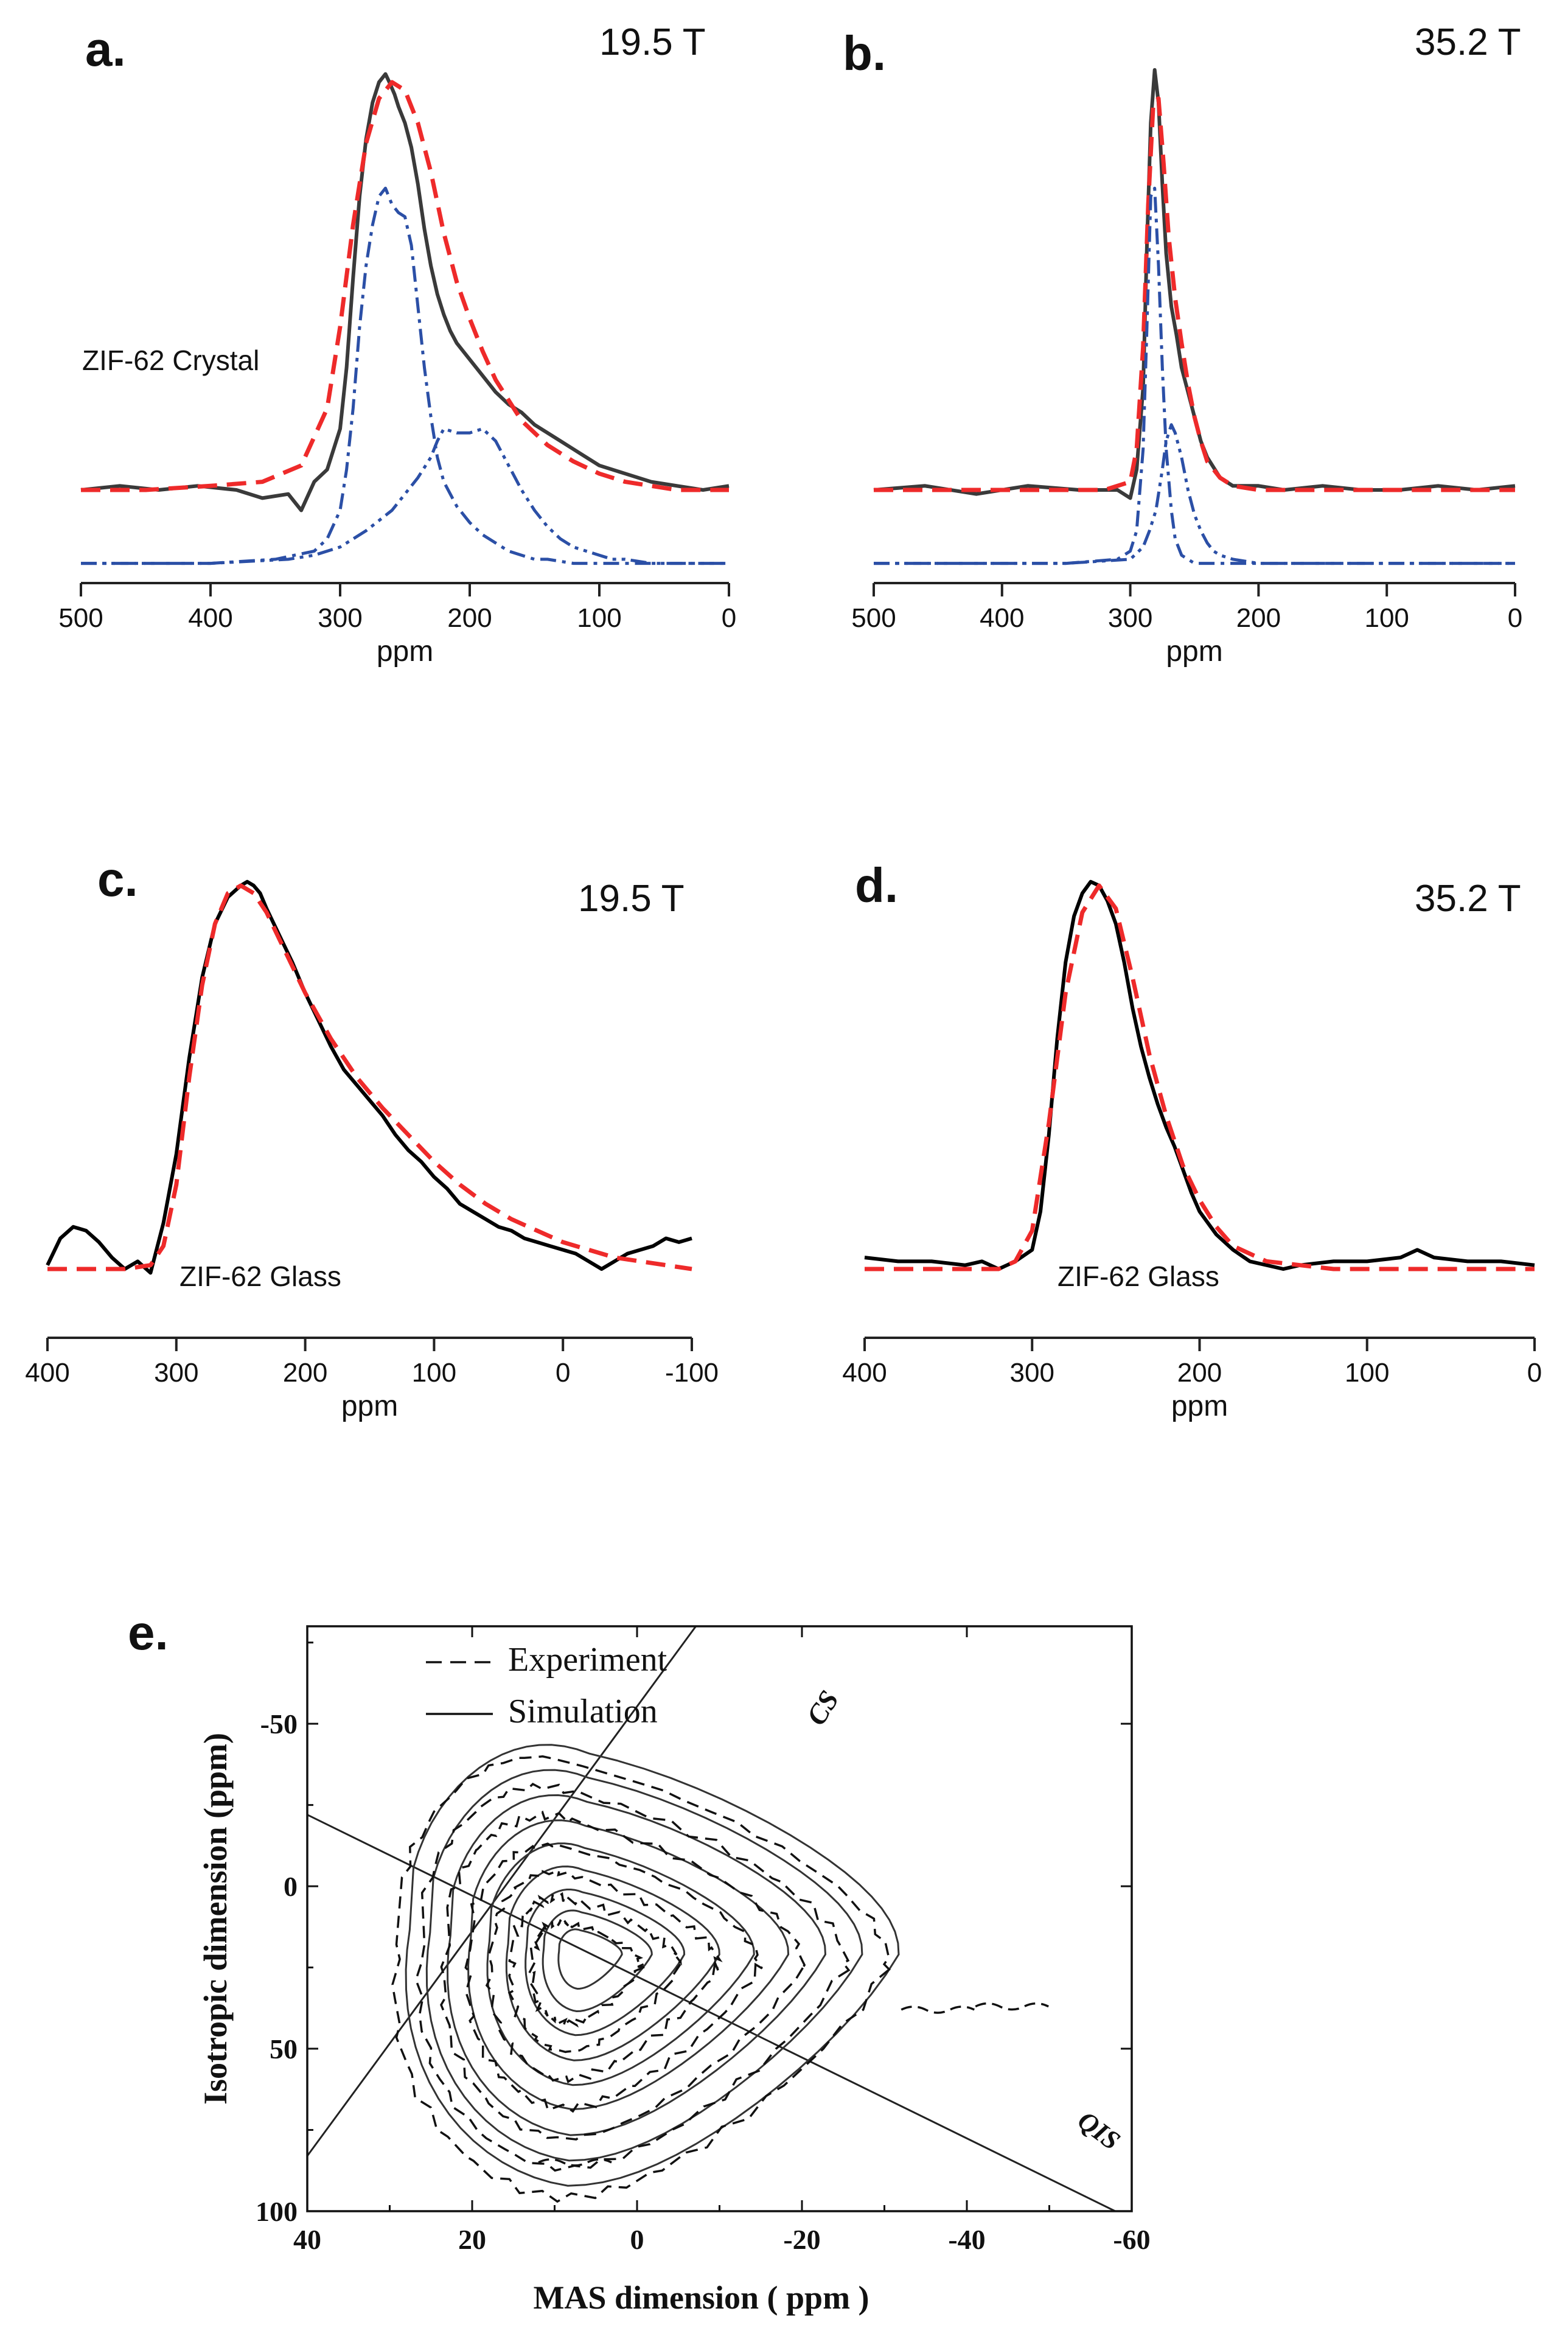 The width and height of the screenshot is (1568, 2325). What do you see at coordinates (148, 1633) in the screenshot?
I see `panel-label-e: e.` at bounding box center [148, 1633].